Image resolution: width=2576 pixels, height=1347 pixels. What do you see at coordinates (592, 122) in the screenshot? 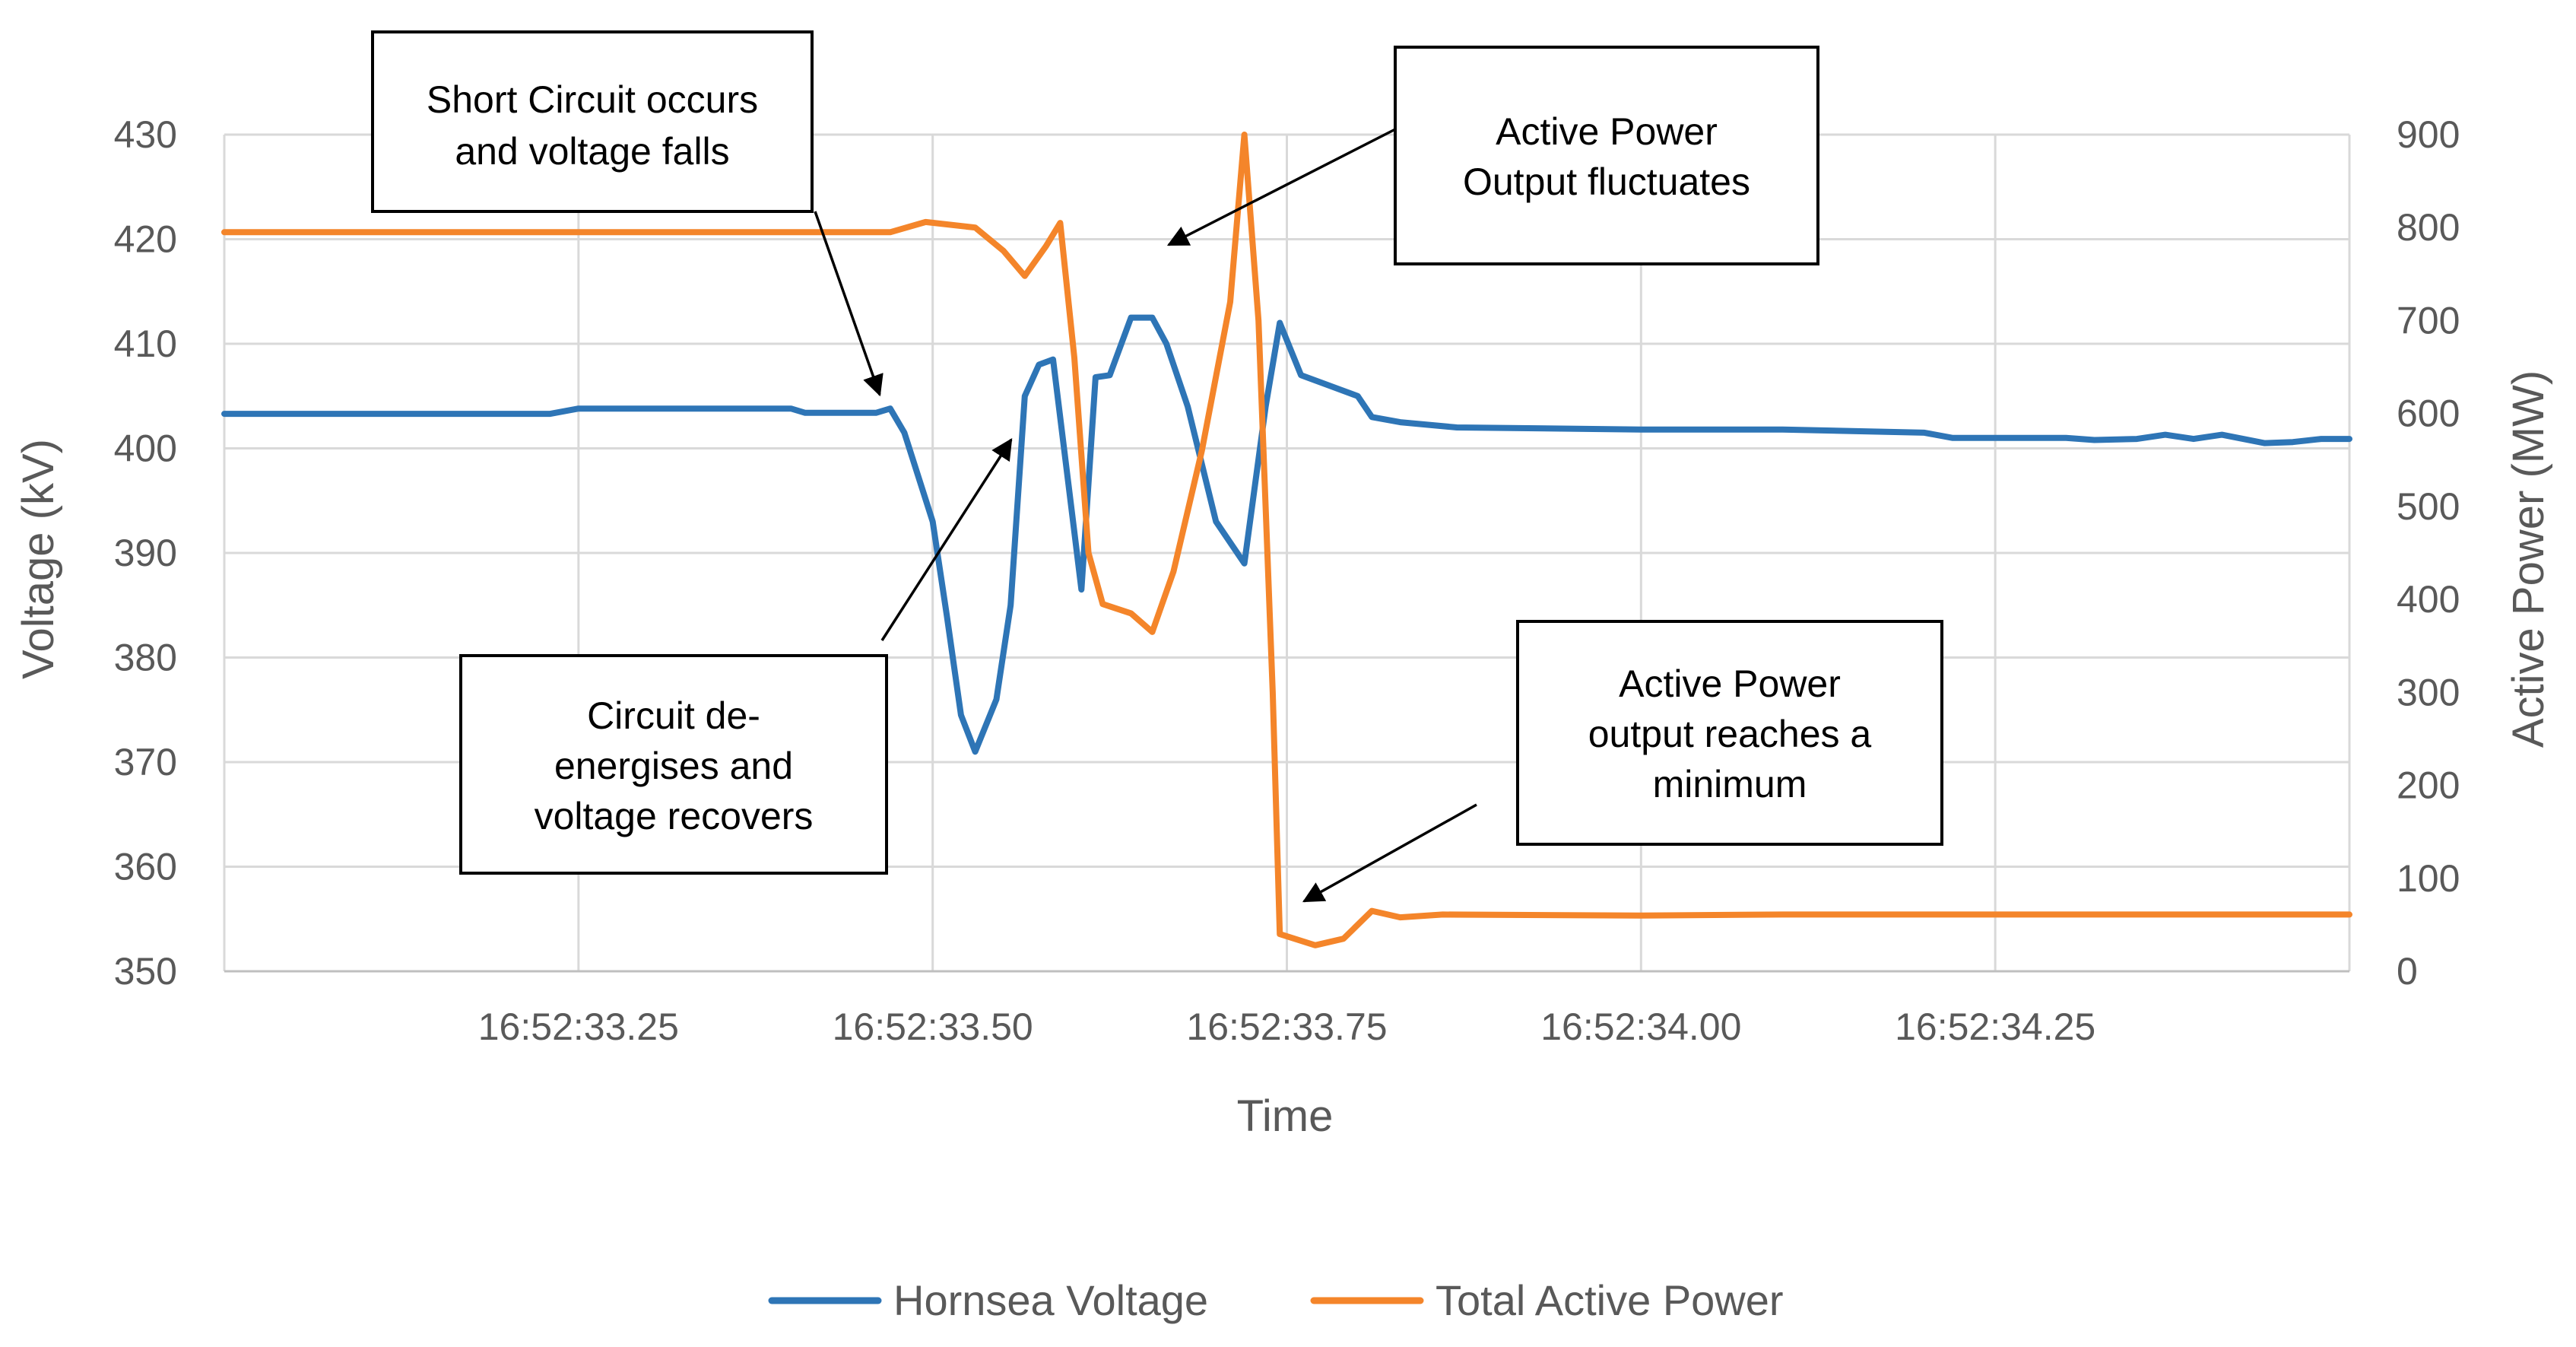
I see `annotation-short-circuit: Short Circuit occurs and voltage falls` at bounding box center [592, 122].